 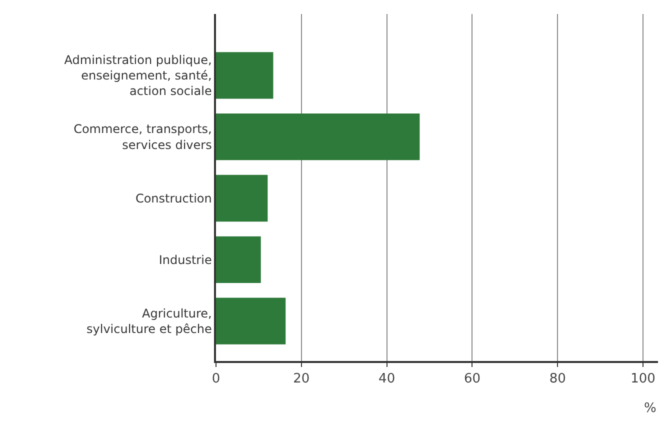 I want to click on x-axis-title: %, so click(x=650, y=408).